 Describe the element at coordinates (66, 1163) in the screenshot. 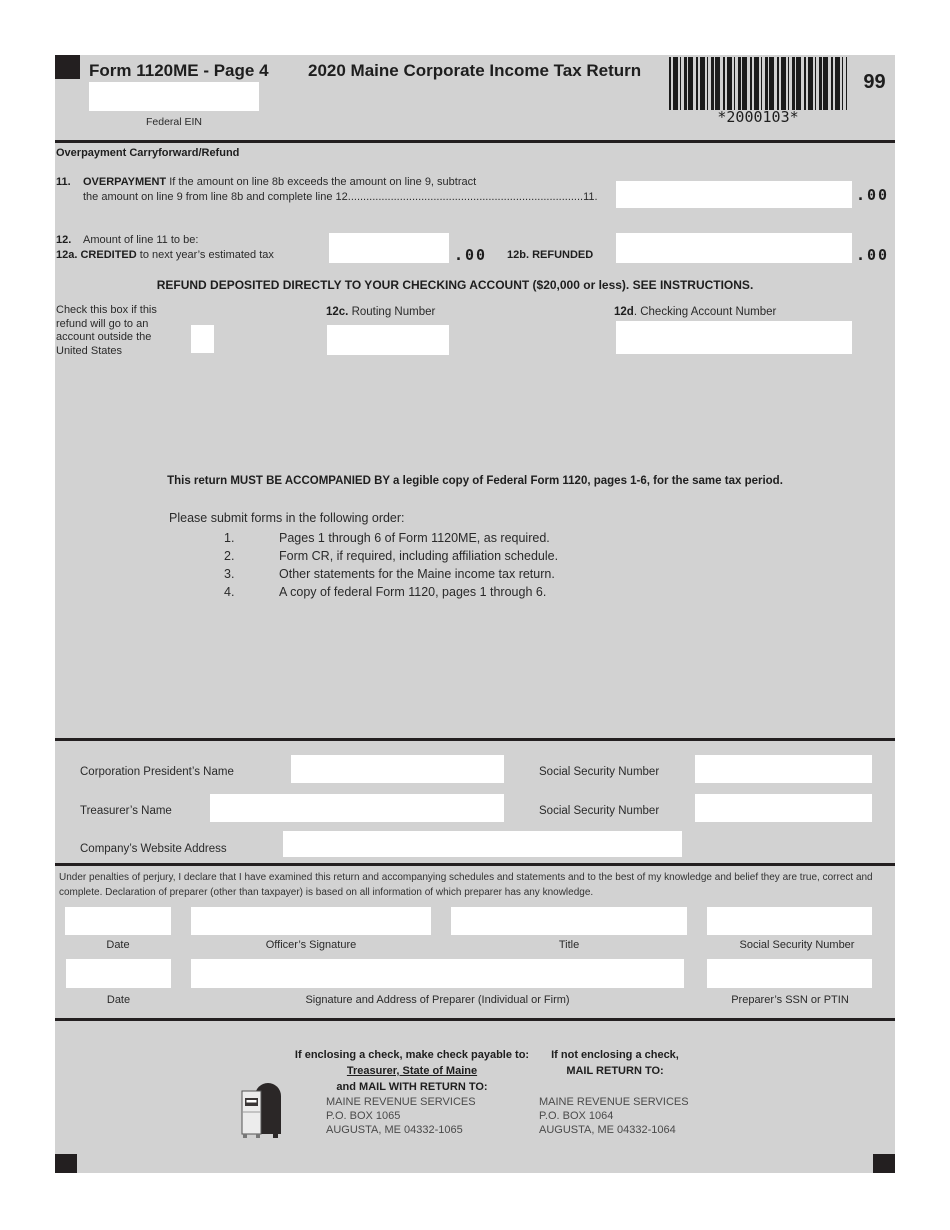

I see `registration-mark-bottom-left` at that location.